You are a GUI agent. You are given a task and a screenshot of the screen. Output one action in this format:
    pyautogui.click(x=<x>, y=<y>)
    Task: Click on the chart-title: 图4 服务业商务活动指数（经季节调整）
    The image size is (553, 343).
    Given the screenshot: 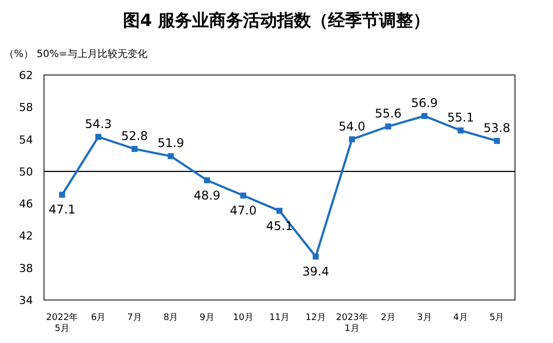 What is the action you would take?
    pyautogui.click(x=276, y=21)
    